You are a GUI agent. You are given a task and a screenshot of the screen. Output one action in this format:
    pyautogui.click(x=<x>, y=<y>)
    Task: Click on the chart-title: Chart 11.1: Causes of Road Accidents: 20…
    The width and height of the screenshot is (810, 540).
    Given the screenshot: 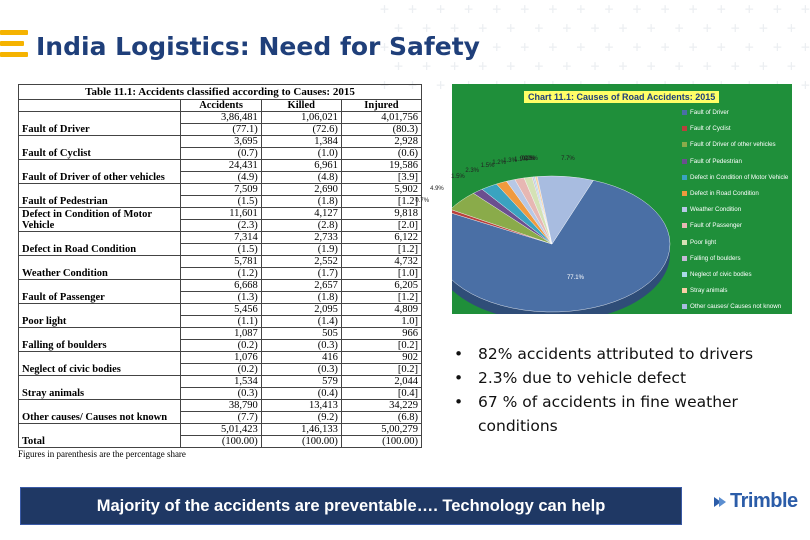 What is the action you would take?
    pyautogui.click(x=622, y=97)
    